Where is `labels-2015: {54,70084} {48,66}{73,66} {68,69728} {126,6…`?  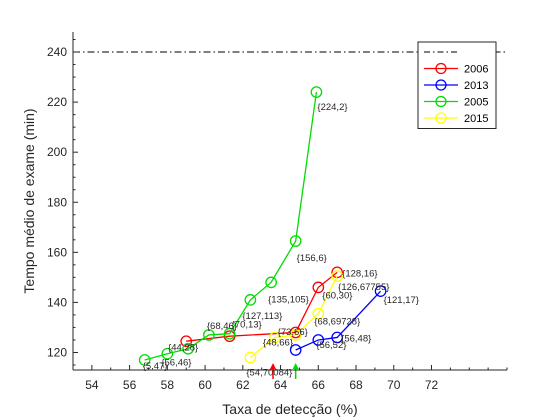 labels-2015: {54,70084} {48,66}{73,66} {68,69728} {126,6… is located at coordinates (317, 330).